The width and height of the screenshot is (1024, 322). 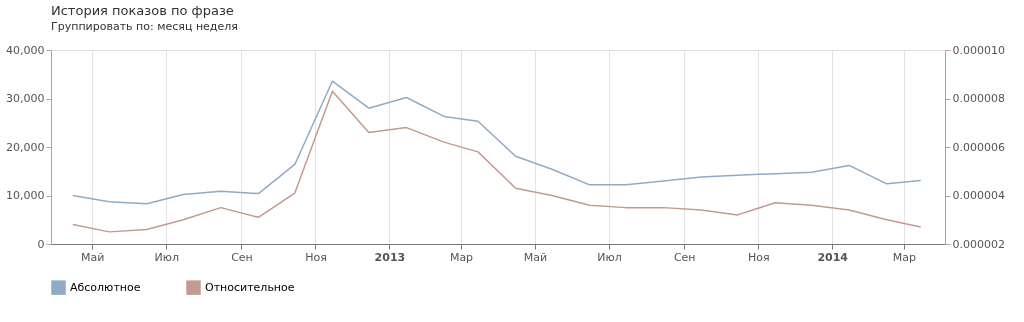 I want to click on legend-label: Абсолютное, so click(x=105, y=287).